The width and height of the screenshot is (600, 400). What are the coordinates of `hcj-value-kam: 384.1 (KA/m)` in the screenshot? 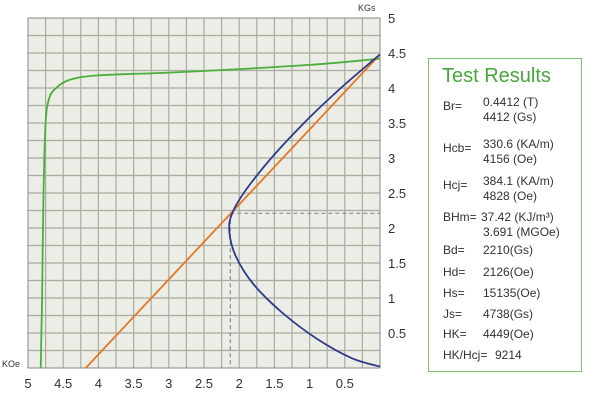 It's located at (518, 181).